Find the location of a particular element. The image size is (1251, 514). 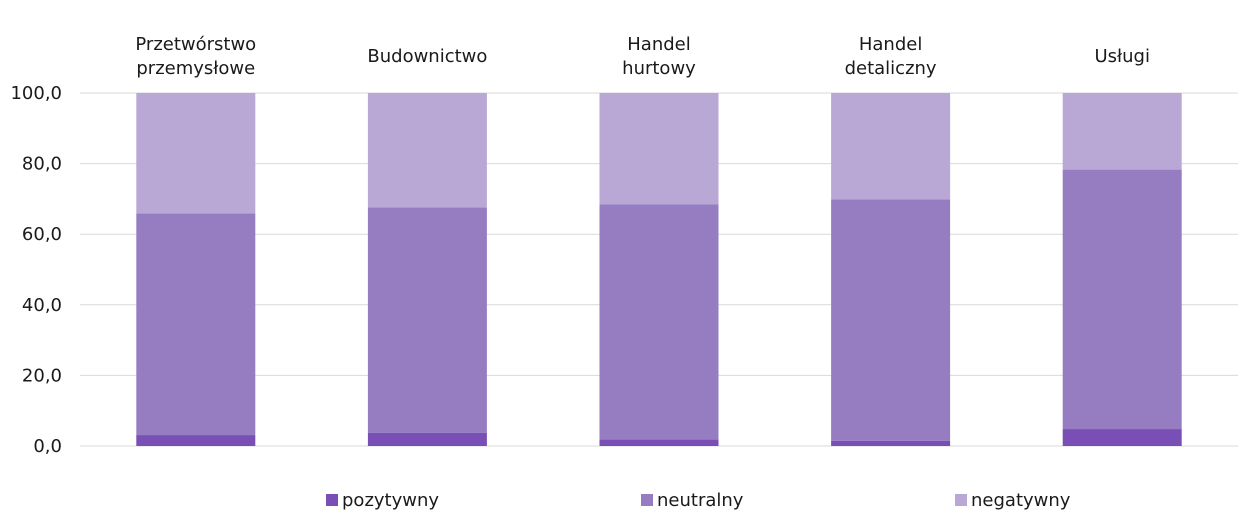

y-tick-label: 40,0 is located at coordinates (42, 305).